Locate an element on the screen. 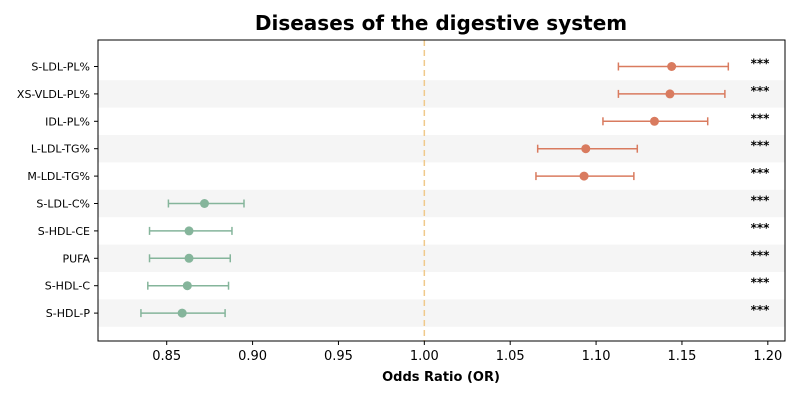 This screenshot has width=800, height=400. x-tick-label: 0.85 is located at coordinates (166, 356).